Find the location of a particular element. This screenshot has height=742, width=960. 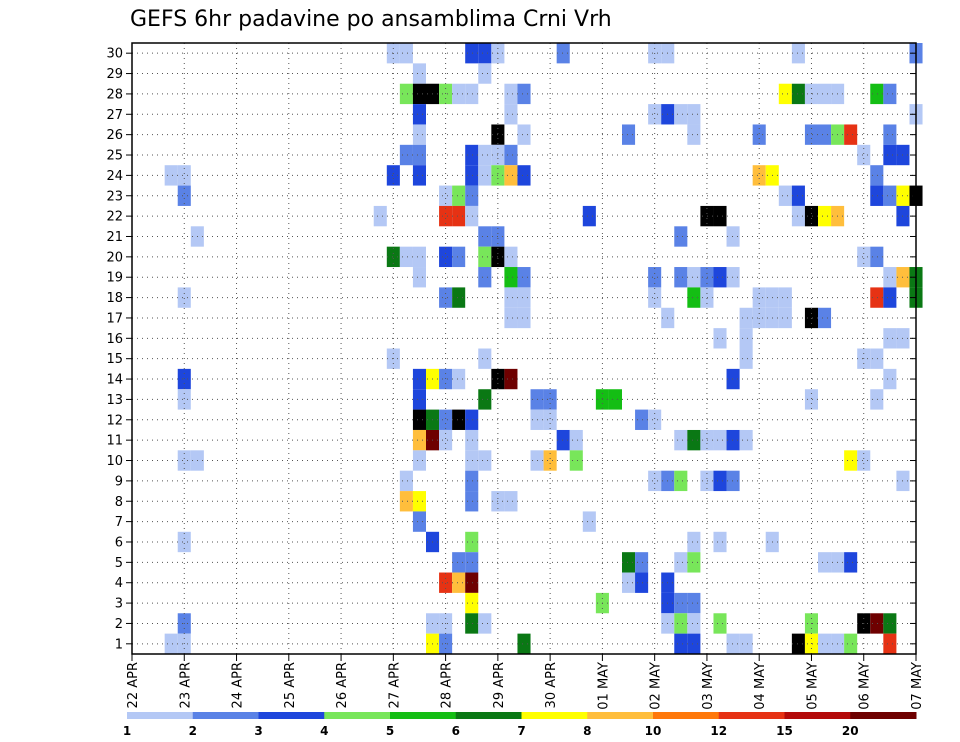

x-tick-label: 24 APR is located at coordinates (238, 685).